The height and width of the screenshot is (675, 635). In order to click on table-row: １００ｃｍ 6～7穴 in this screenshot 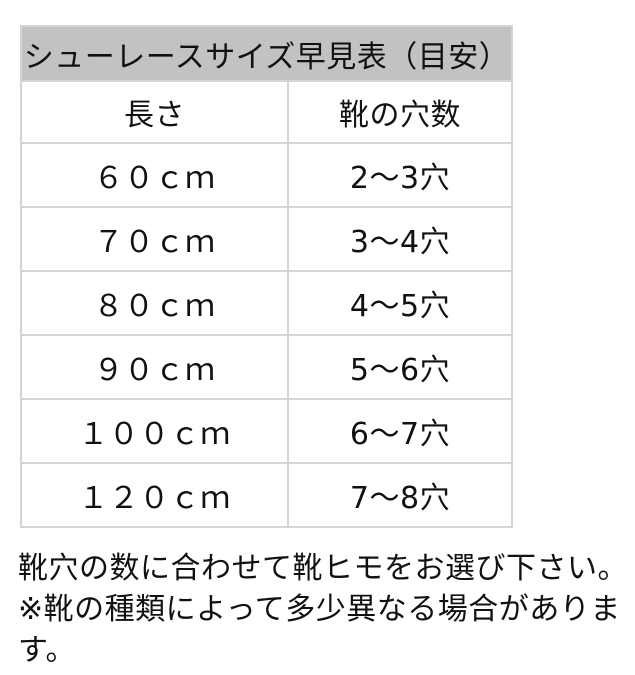, I will do `click(267, 431)`.